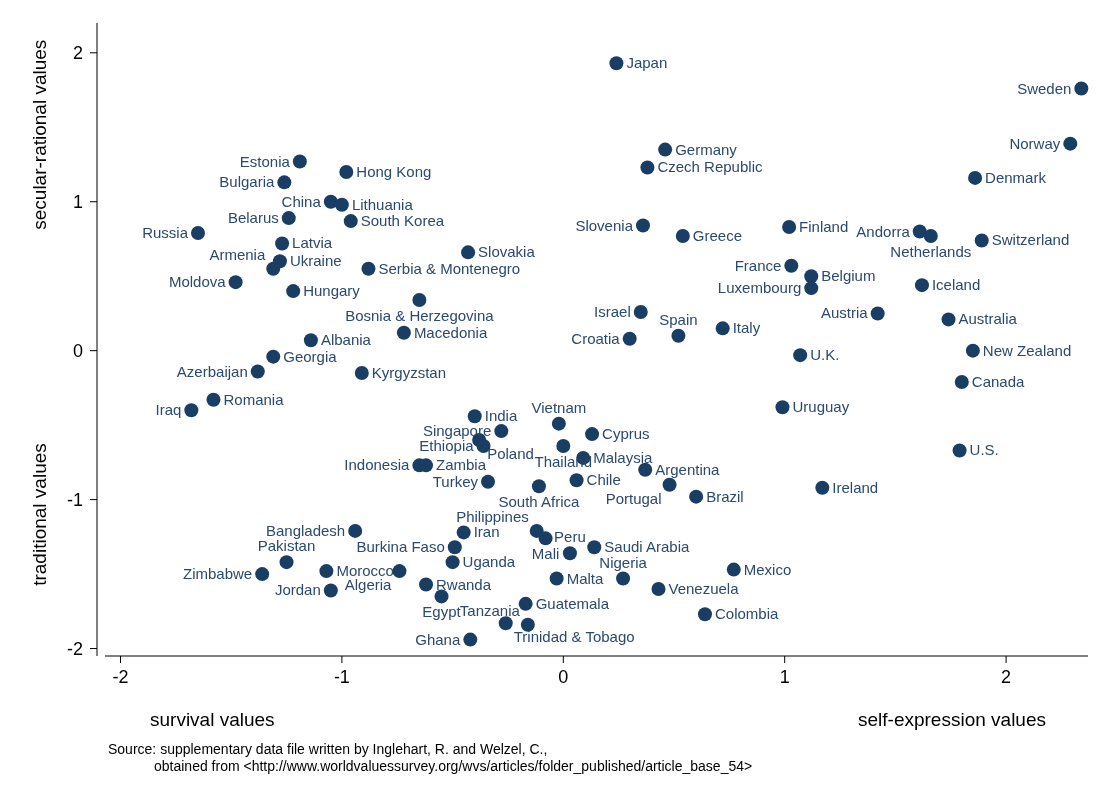  I want to click on annotation: France, so click(758, 265).